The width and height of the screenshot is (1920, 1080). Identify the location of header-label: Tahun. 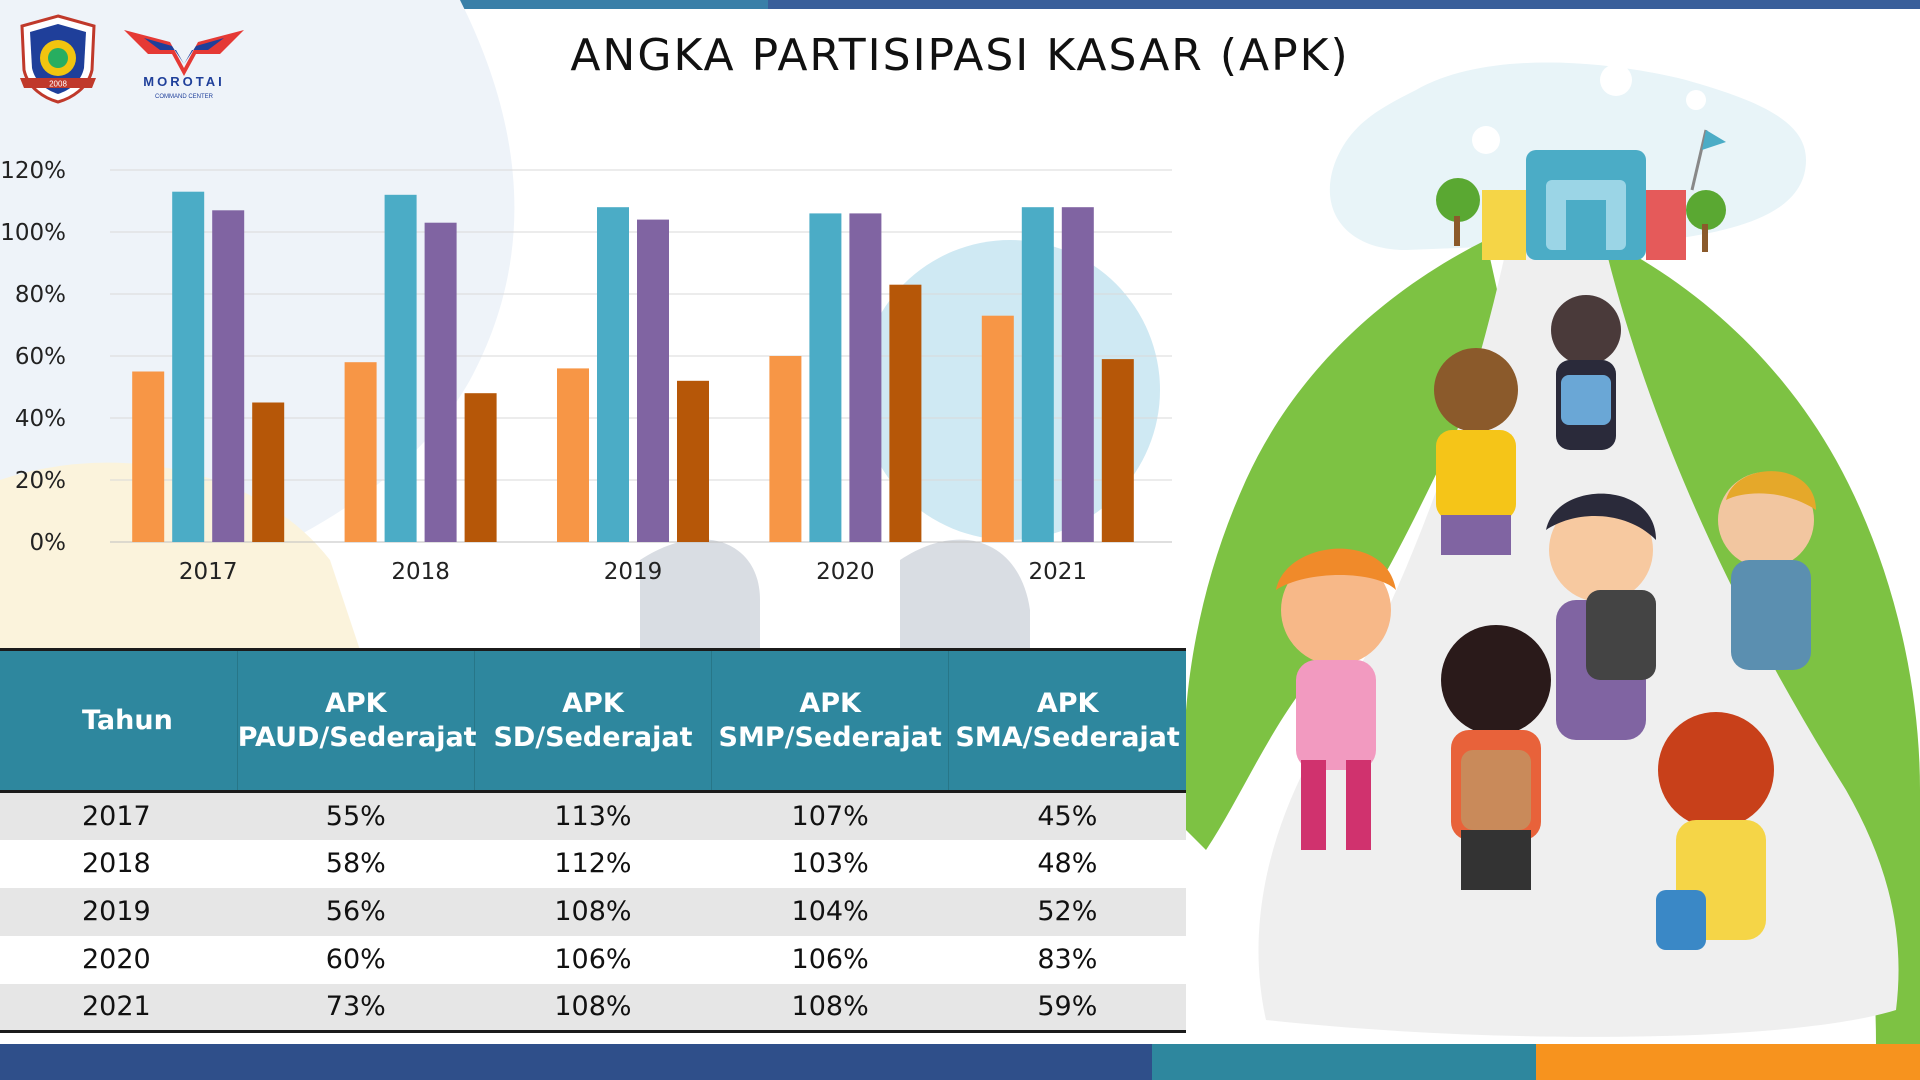
(127, 720).